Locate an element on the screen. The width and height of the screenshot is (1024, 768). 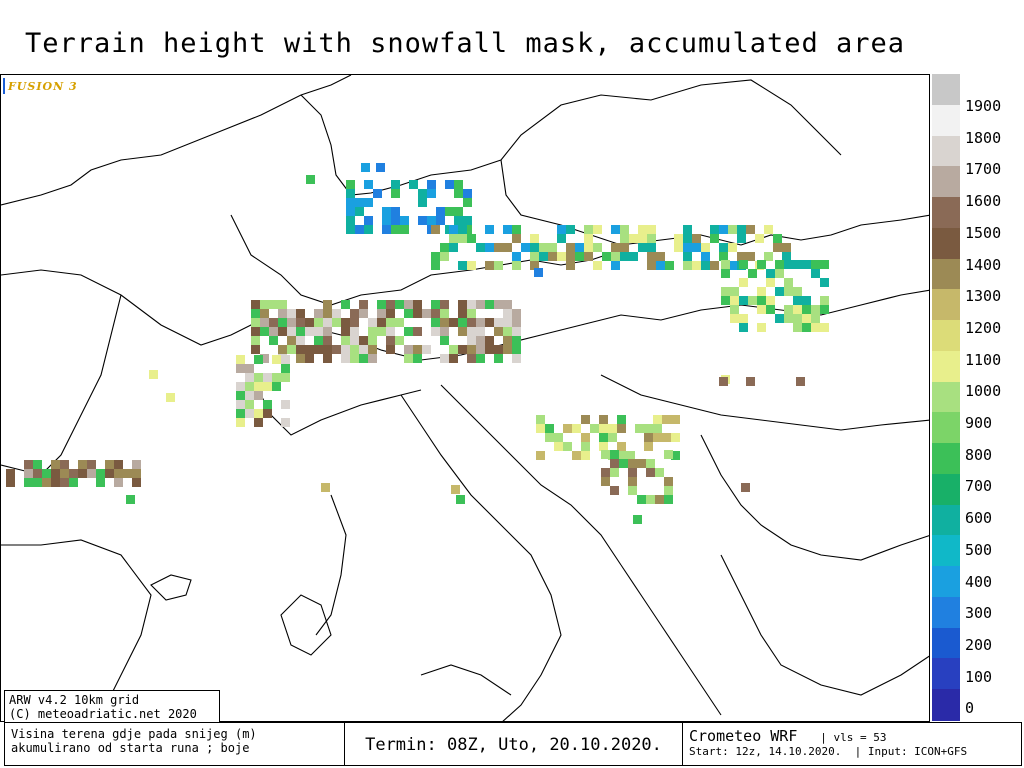
color-scale-label: 200 is located at coordinates (979, 644).